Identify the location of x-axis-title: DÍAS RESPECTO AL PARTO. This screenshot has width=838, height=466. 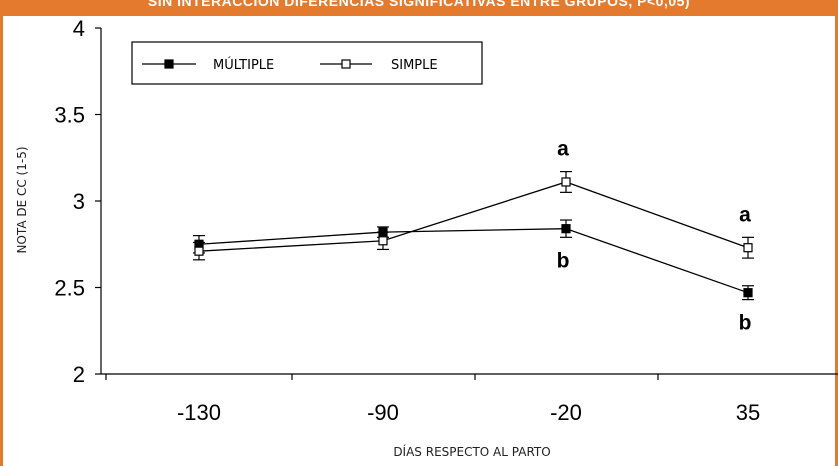
(471, 451).